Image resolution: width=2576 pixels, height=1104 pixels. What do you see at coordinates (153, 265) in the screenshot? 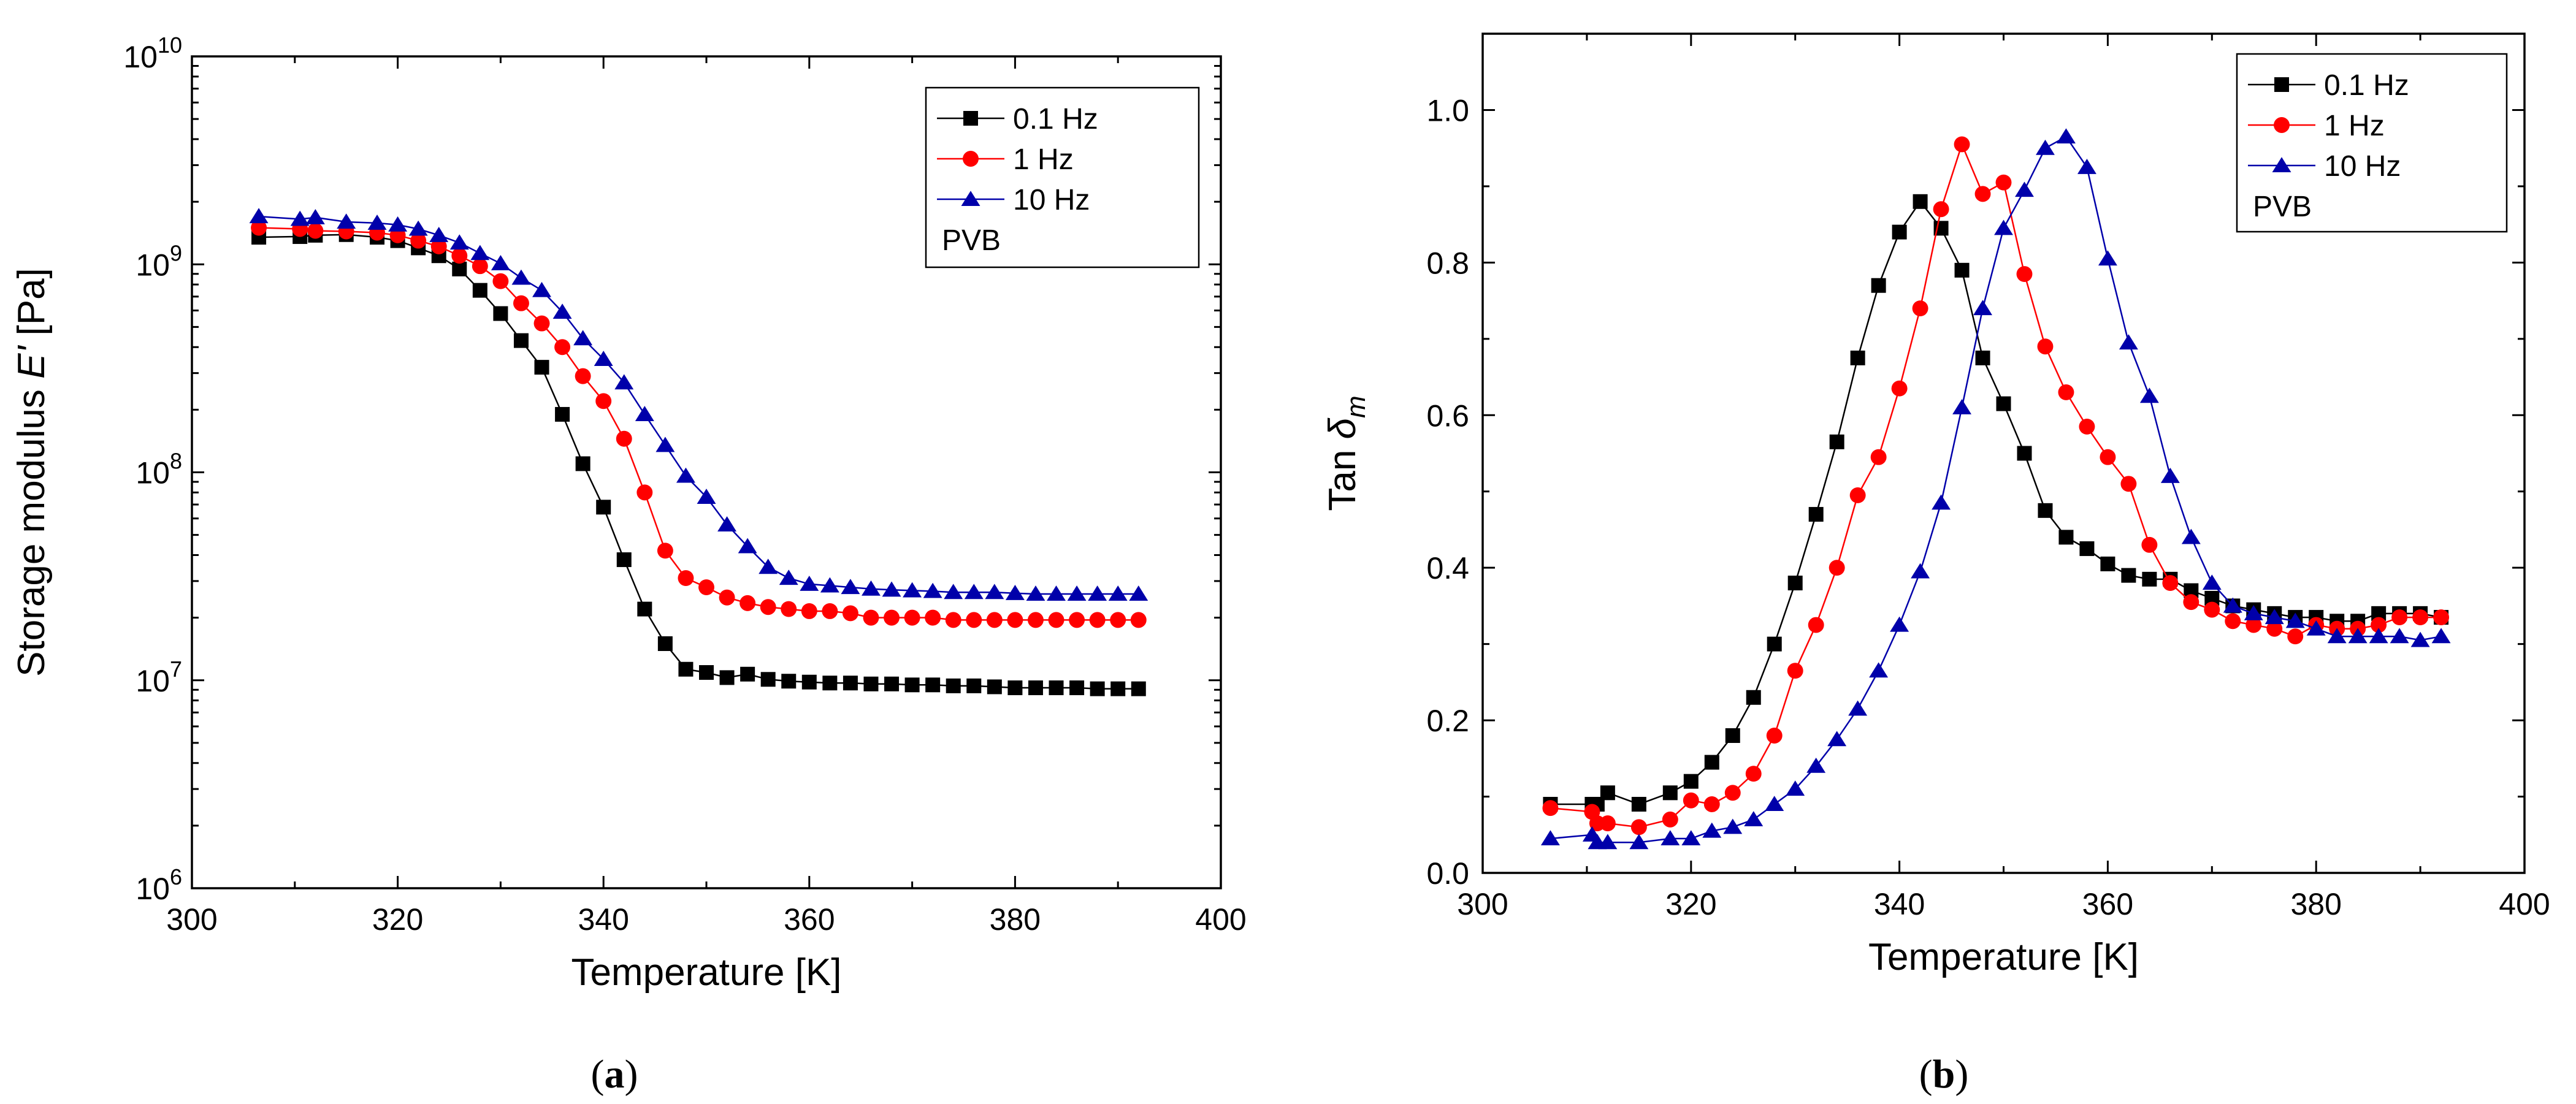
I see `y-tick-base: 10` at bounding box center [153, 265].